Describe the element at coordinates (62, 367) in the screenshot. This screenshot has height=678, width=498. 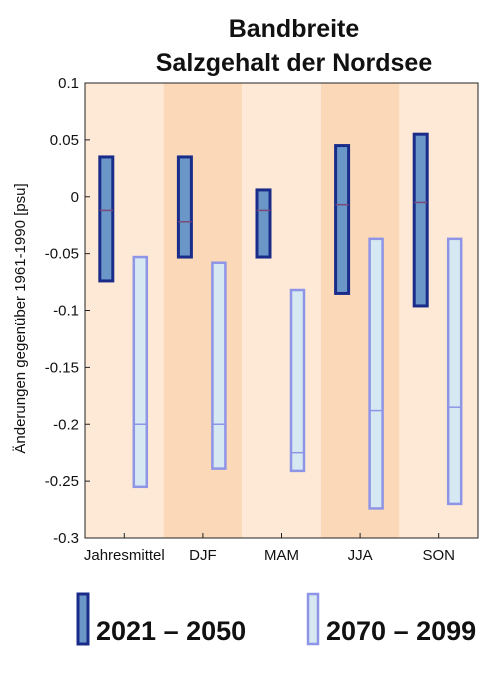
I see `y-tick-label: -0.15` at that location.